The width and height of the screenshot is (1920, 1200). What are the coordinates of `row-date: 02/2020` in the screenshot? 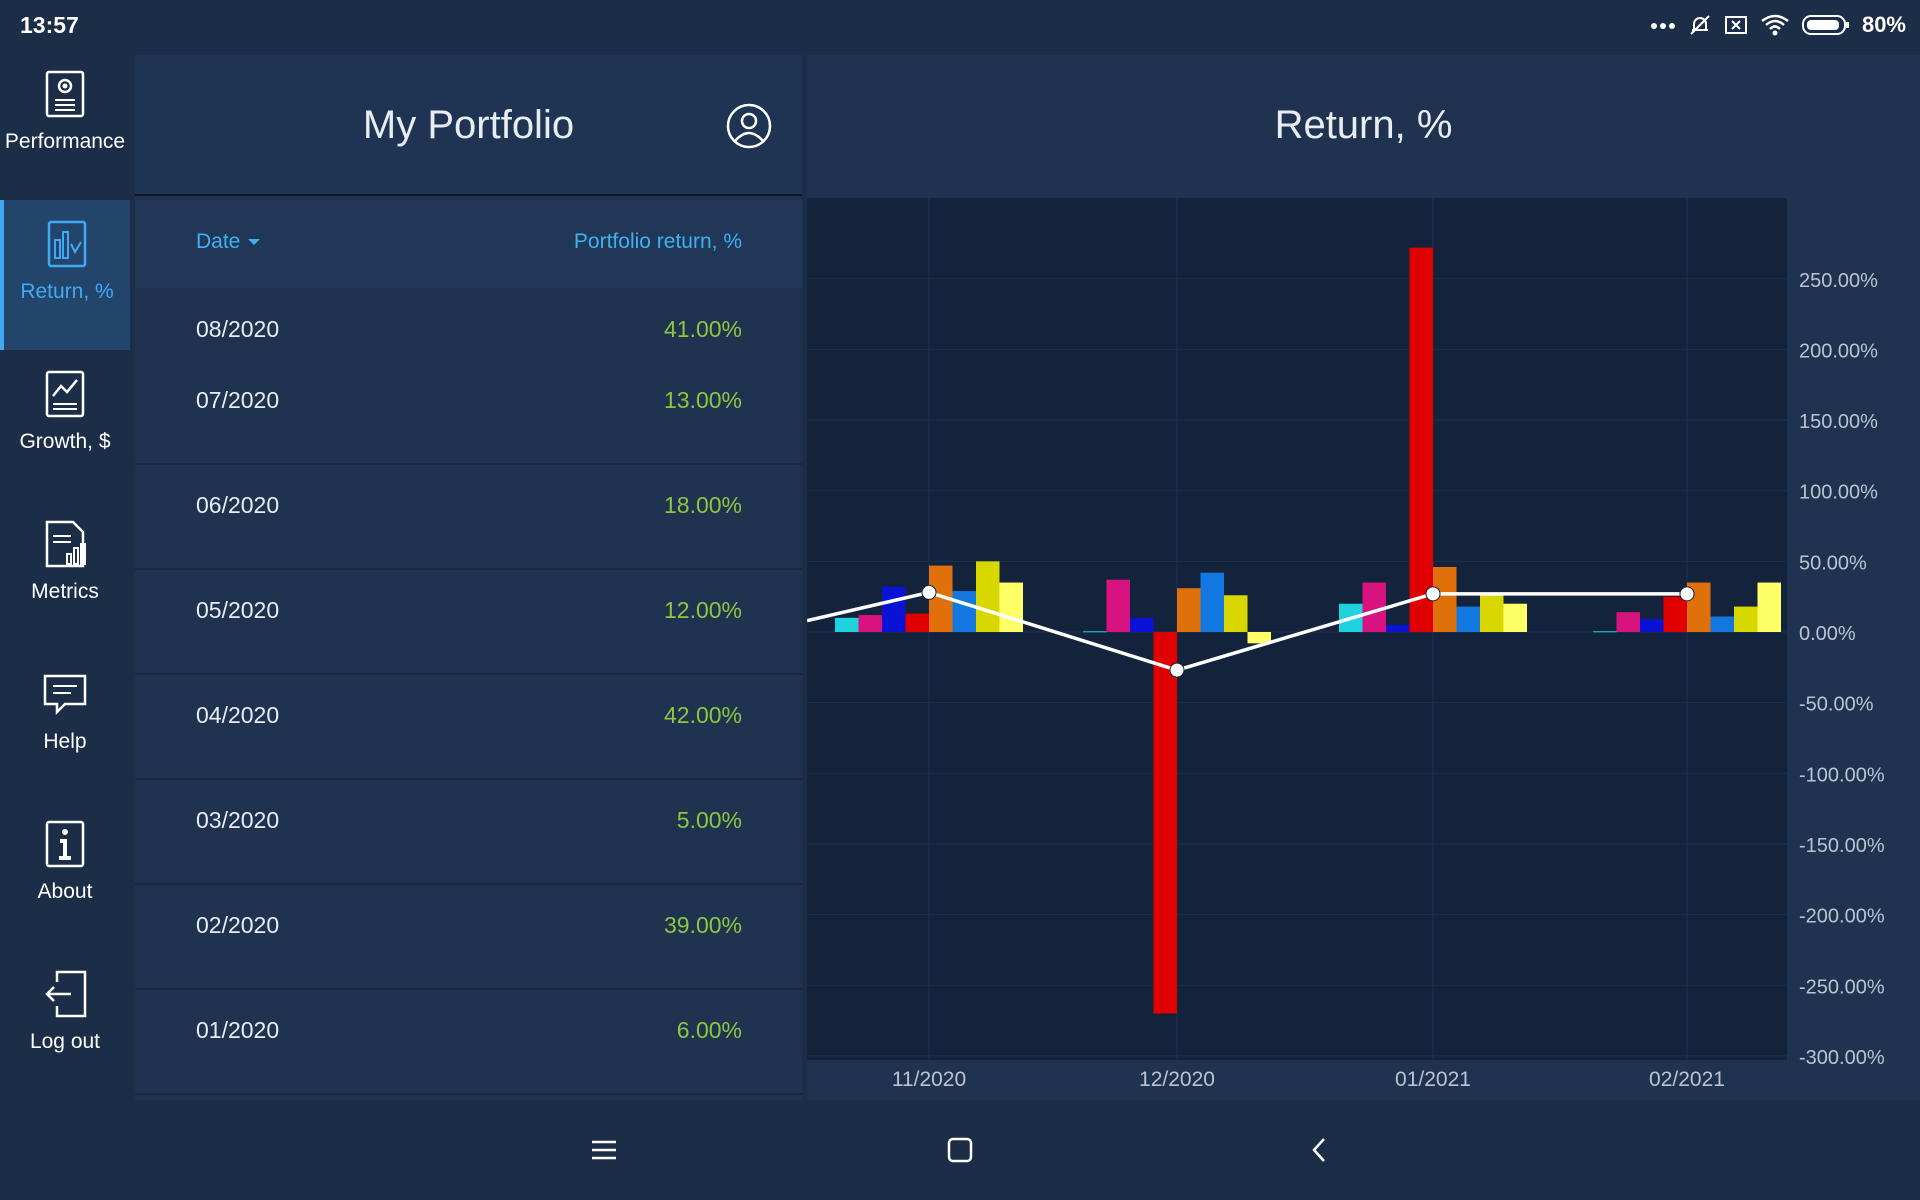 It's located at (238, 925).